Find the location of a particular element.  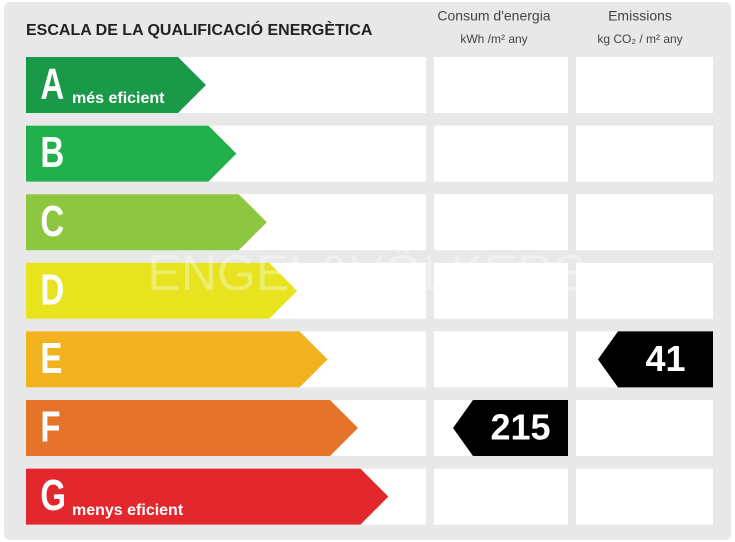

rating-letter: G is located at coordinates (53, 496).